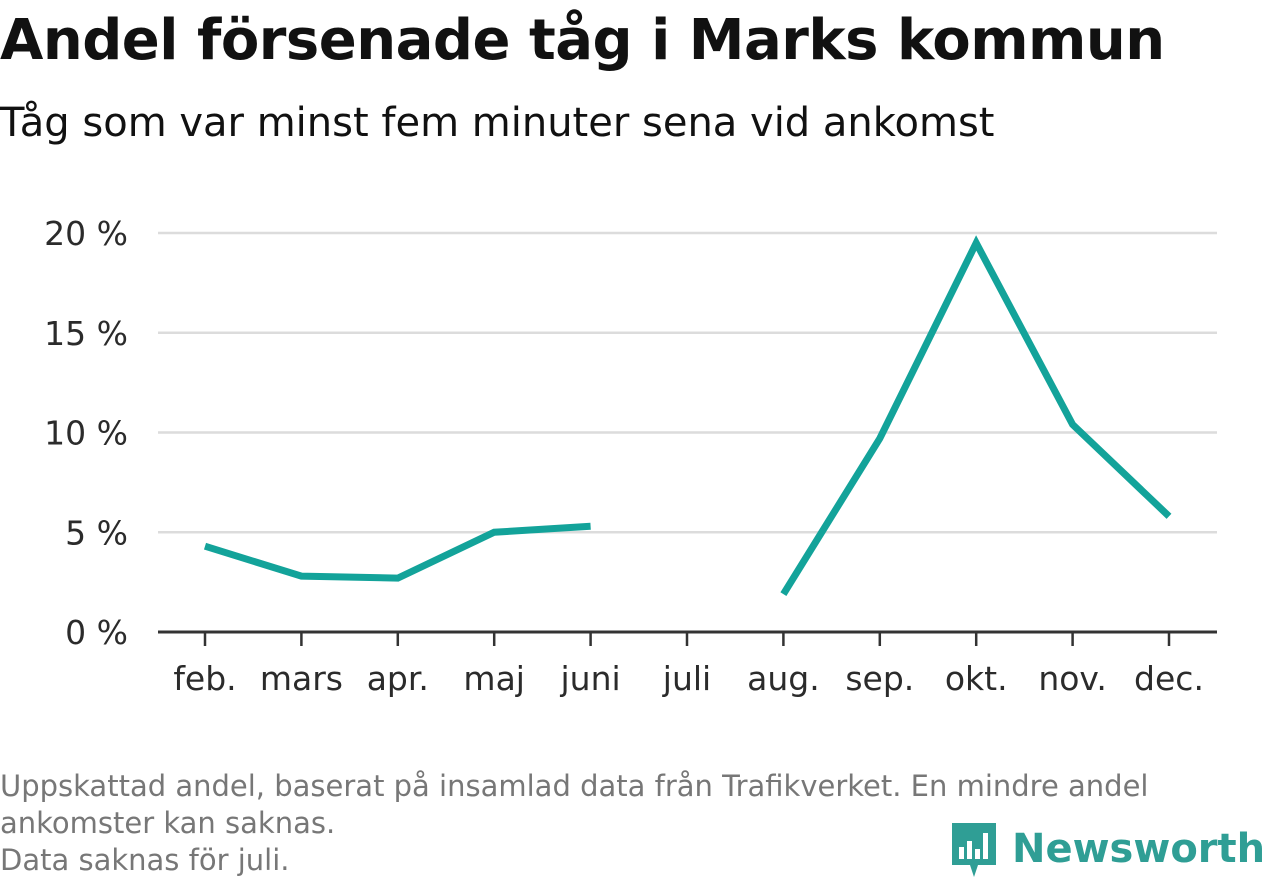  I want to click on x-tick-label: feb., so click(204, 678).